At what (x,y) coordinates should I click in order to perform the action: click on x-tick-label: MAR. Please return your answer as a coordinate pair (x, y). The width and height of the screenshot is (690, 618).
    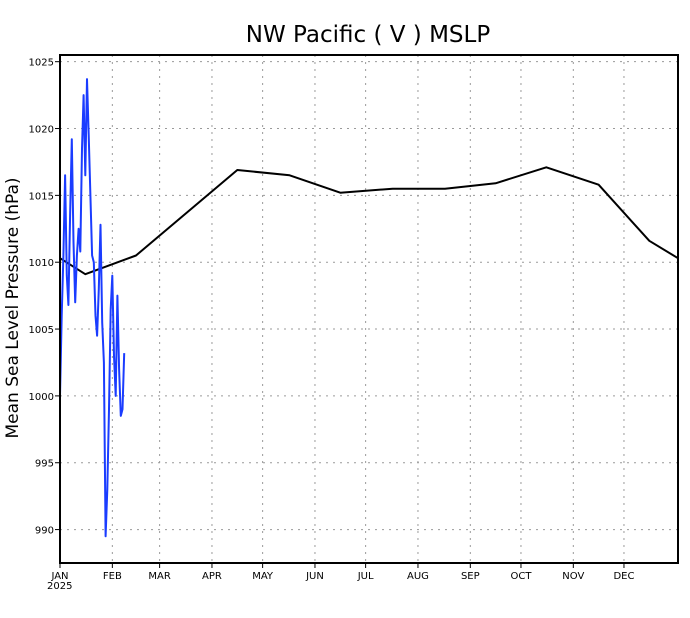
    Looking at the image, I should click on (159, 576).